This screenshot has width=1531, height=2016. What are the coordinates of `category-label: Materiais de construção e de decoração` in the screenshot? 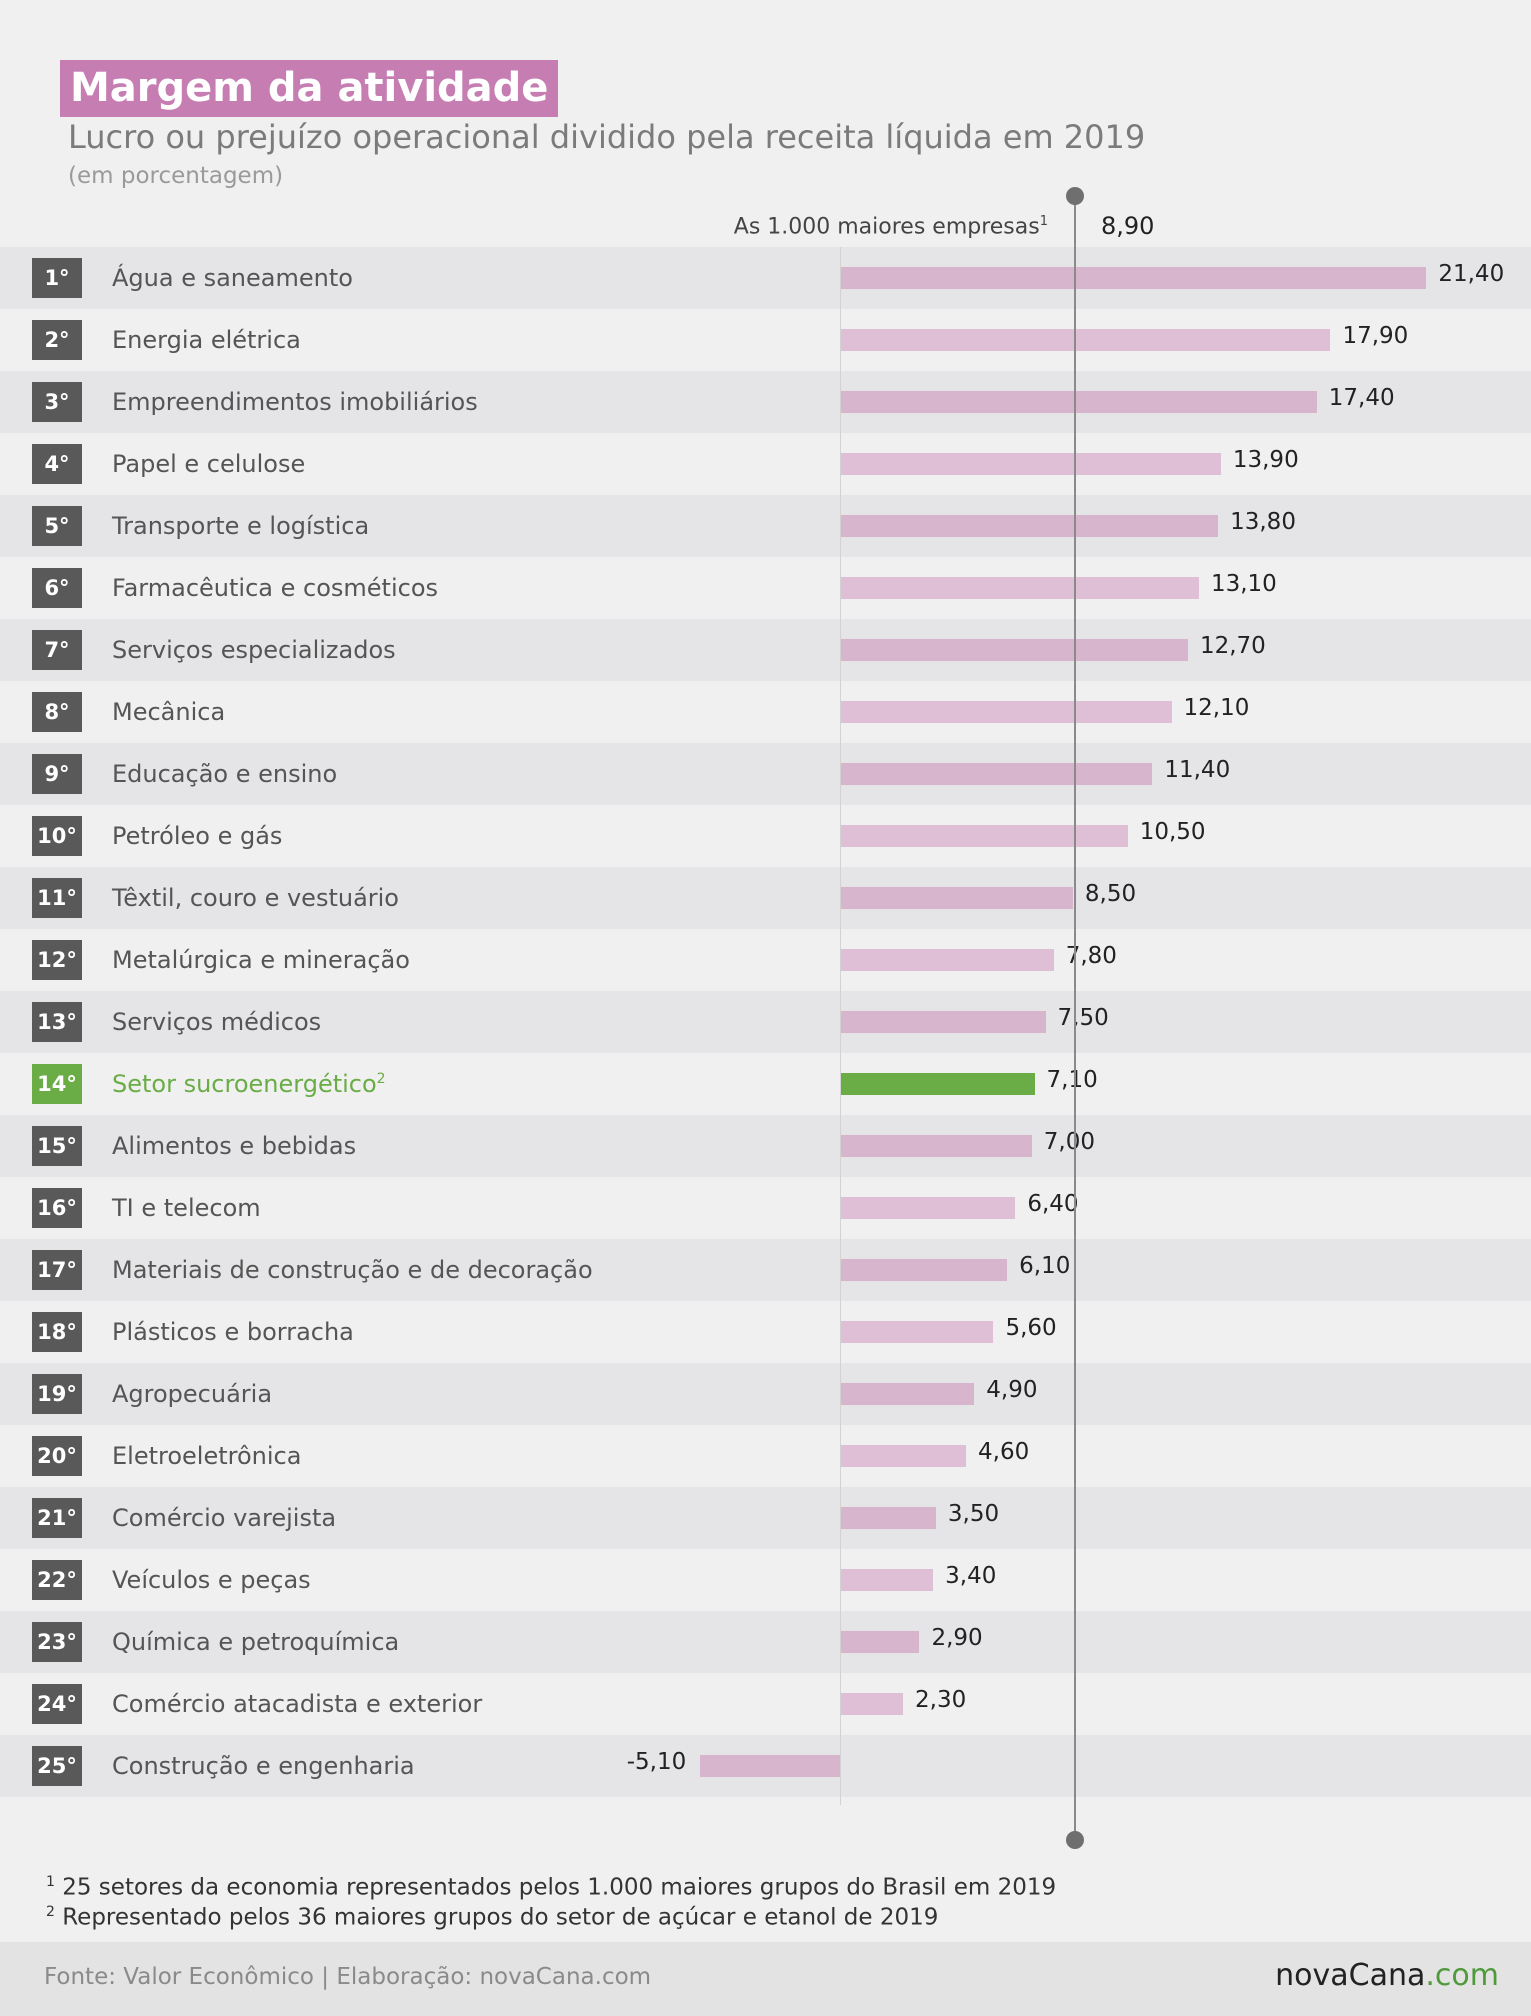 It's located at (352, 1270).